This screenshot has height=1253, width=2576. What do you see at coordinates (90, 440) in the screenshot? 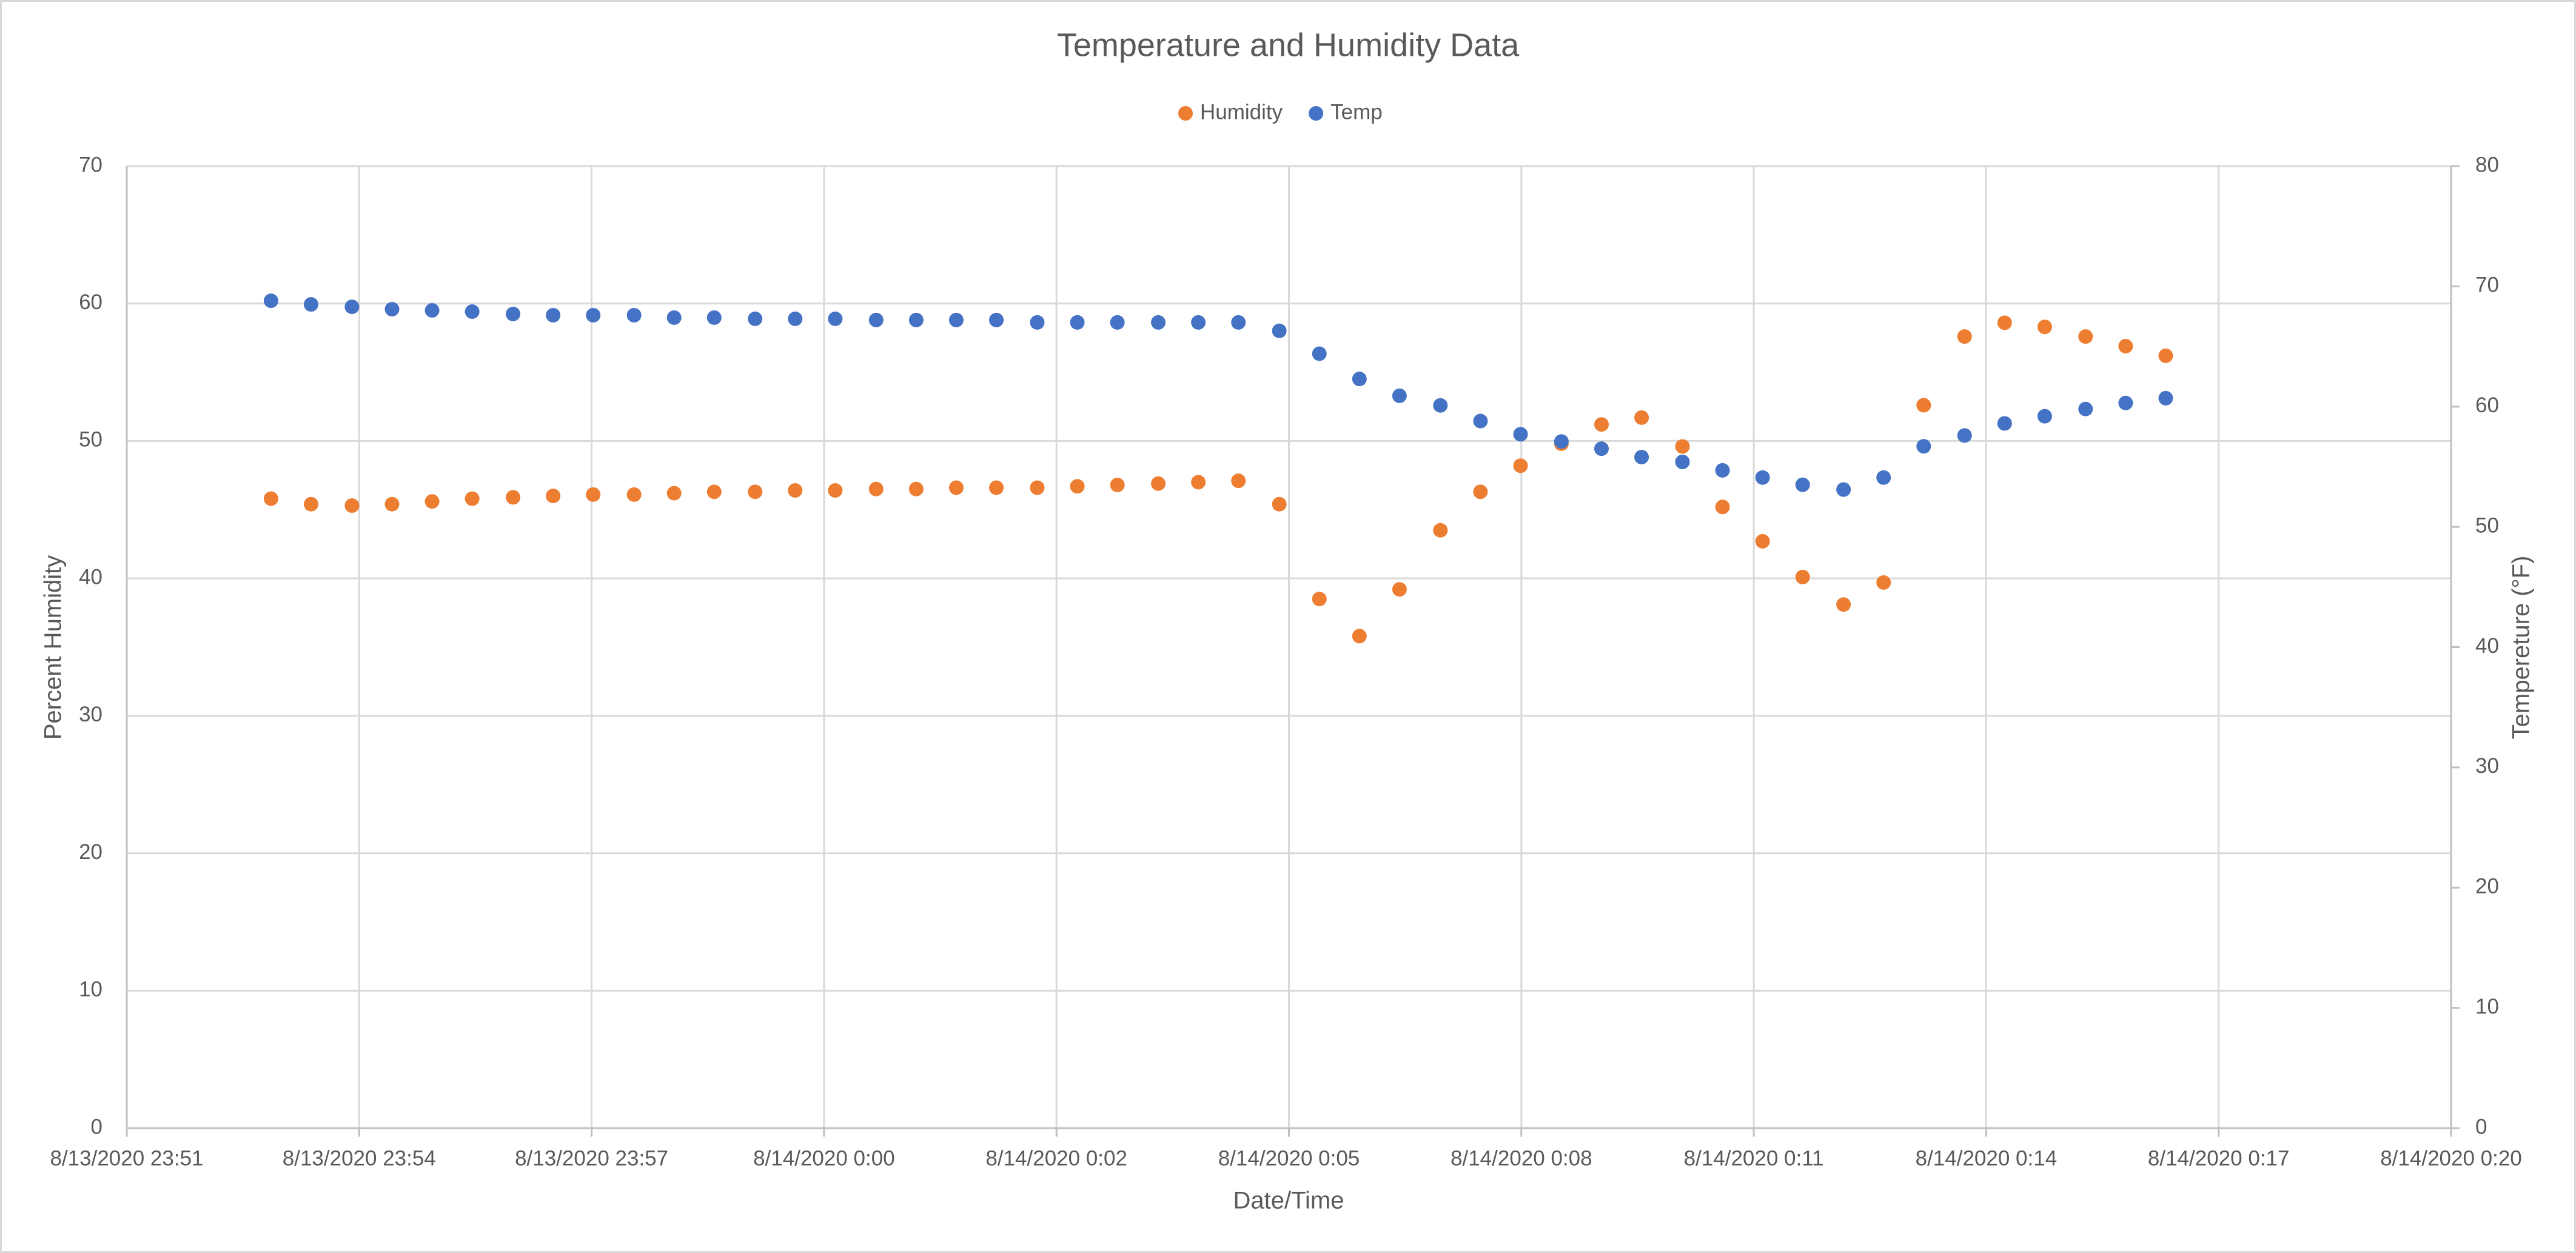
I see `y-tick-label: 50` at bounding box center [90, 440].